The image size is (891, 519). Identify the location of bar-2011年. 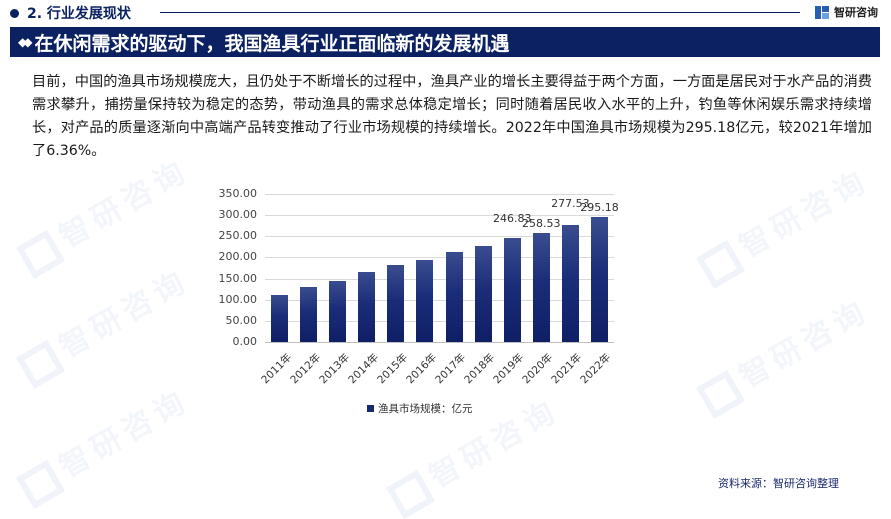
(280, 318).